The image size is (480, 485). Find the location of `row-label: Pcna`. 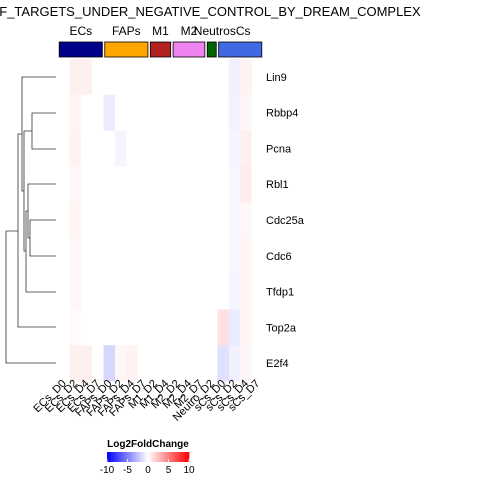

row-label: Pcna is located at coordinates (279, 149).